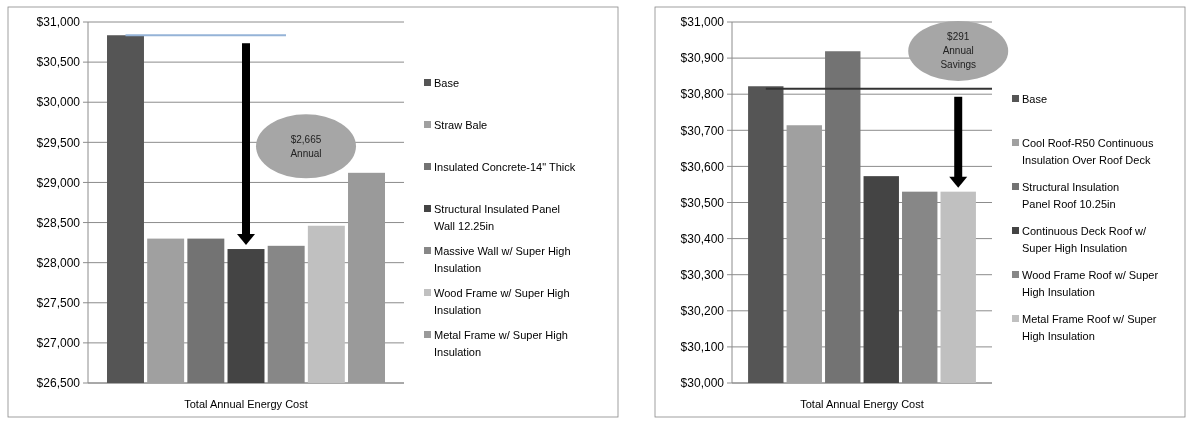  Describe the element at coordinates (502, 302) in the screenshot. I see `legend-label: Wood Frame w/ Super High Insulation` at that location.